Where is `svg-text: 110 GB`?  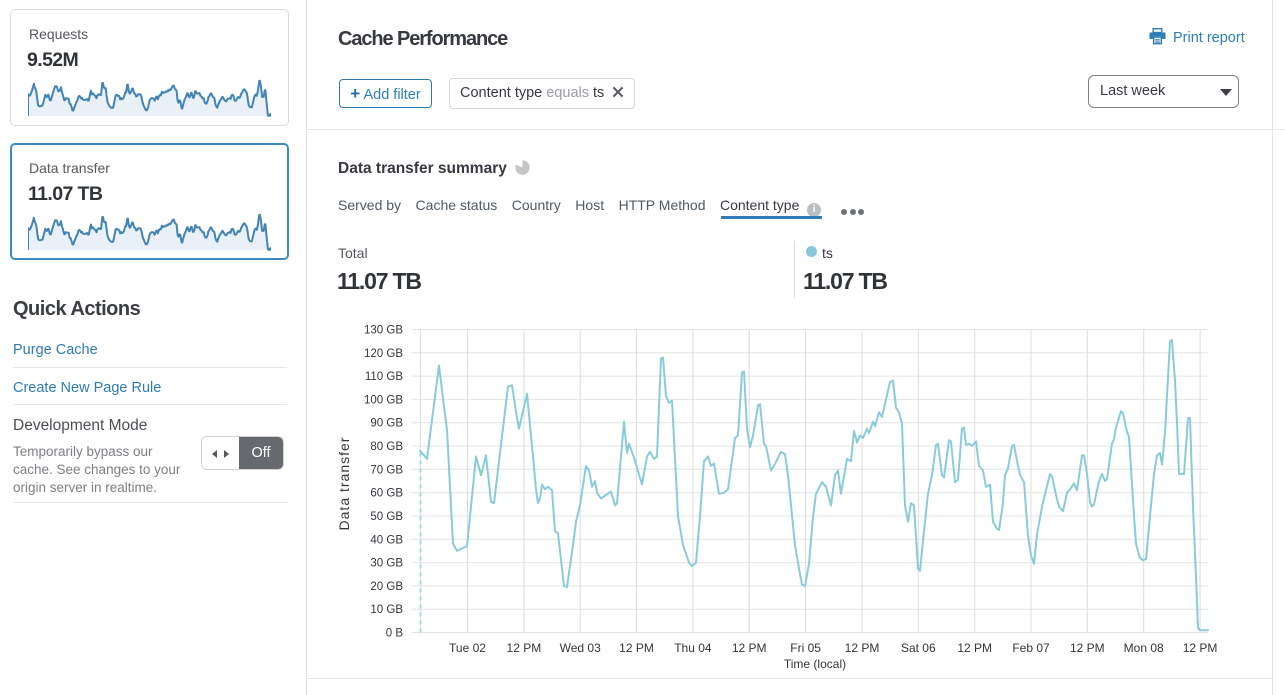
svg-text: 110 GB is located at coordinates (384, 377).